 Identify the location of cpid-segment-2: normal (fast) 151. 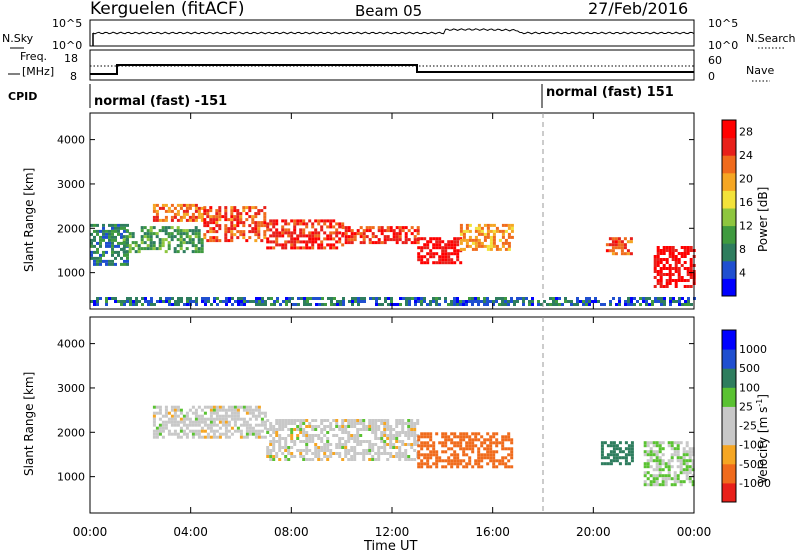
(610, 92).